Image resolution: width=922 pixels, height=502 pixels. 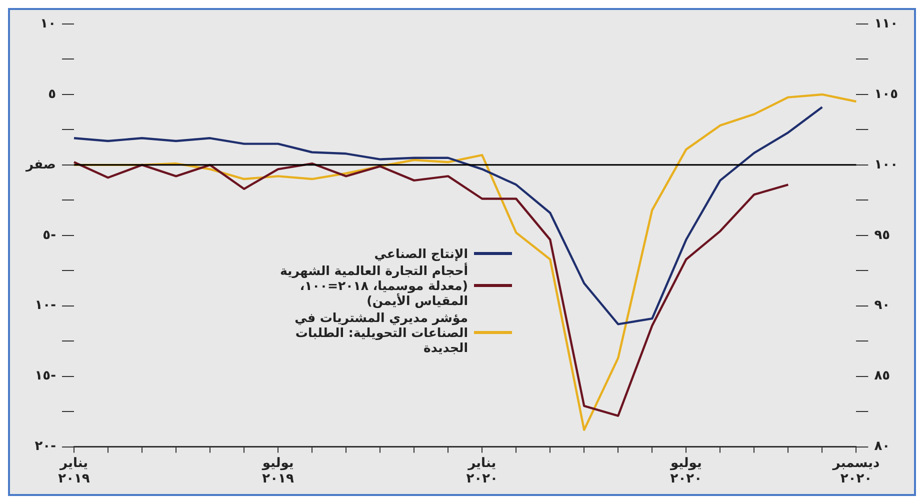 I want to click on legend-label: أحجام التجارة العالمية الشهرية (معدلة موسميا، ٢٠١٨=١٠٠، المقياس الأيمن), so click(x=373, y=285).